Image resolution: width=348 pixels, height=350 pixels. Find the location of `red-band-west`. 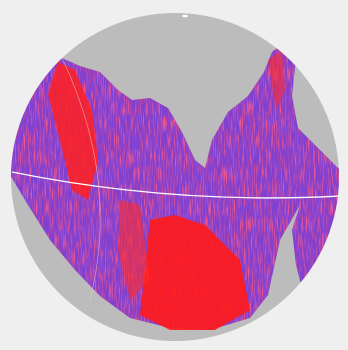

red-band-west is located at coordinates (73, 131).